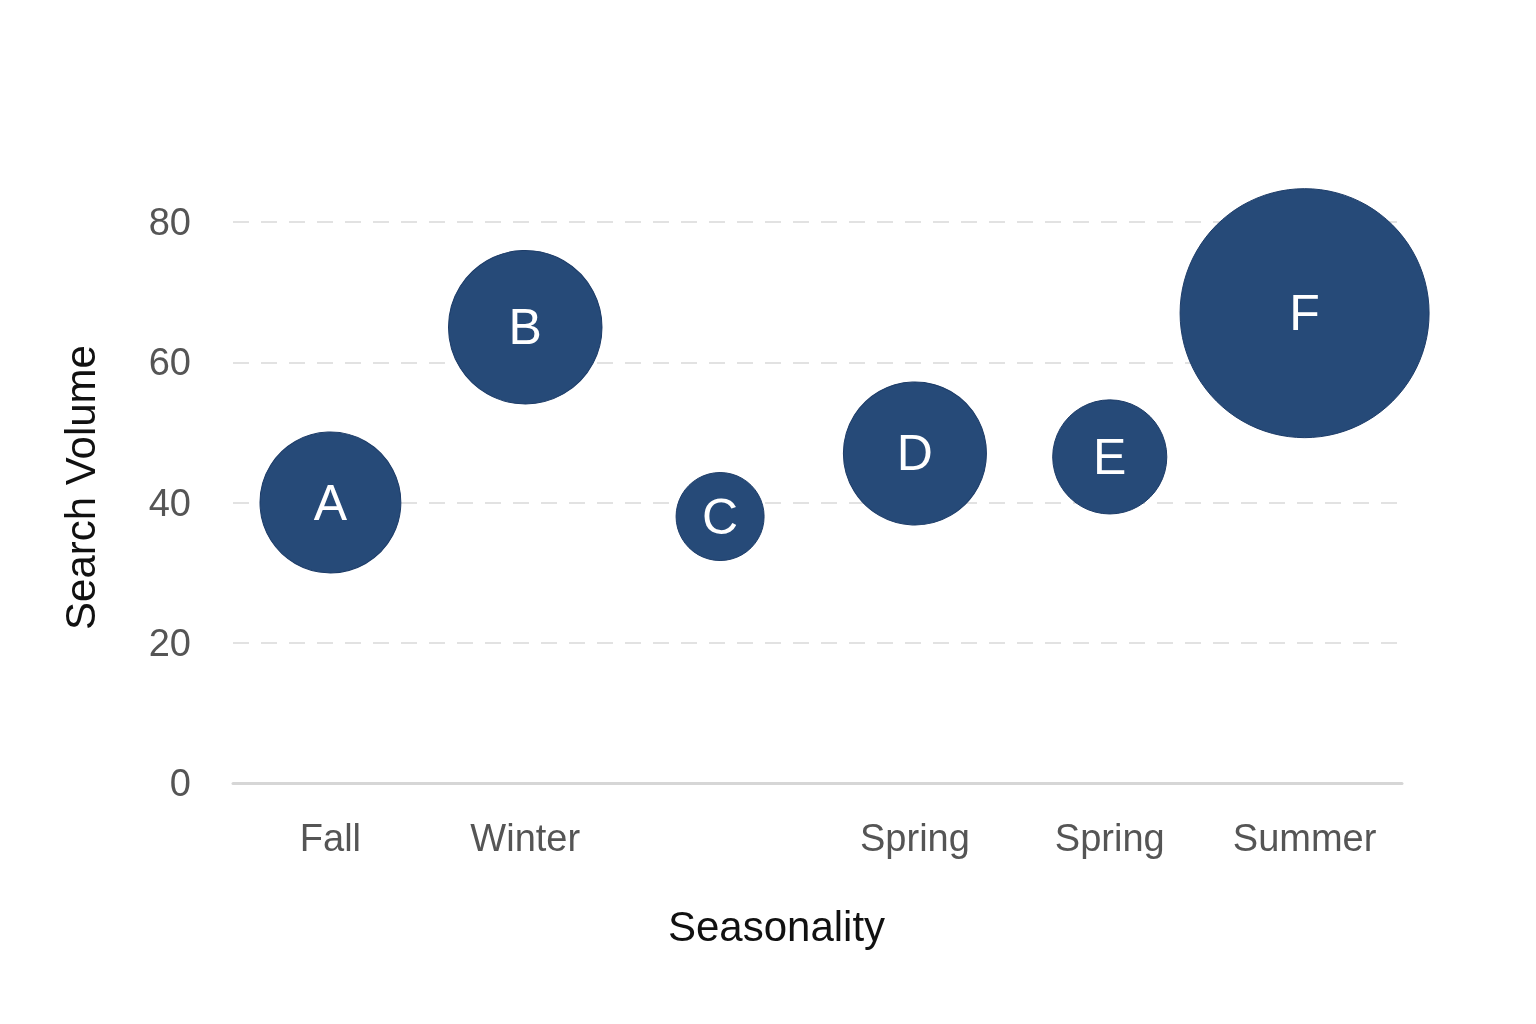  I want to click on data-label: A, so click(330, 502).